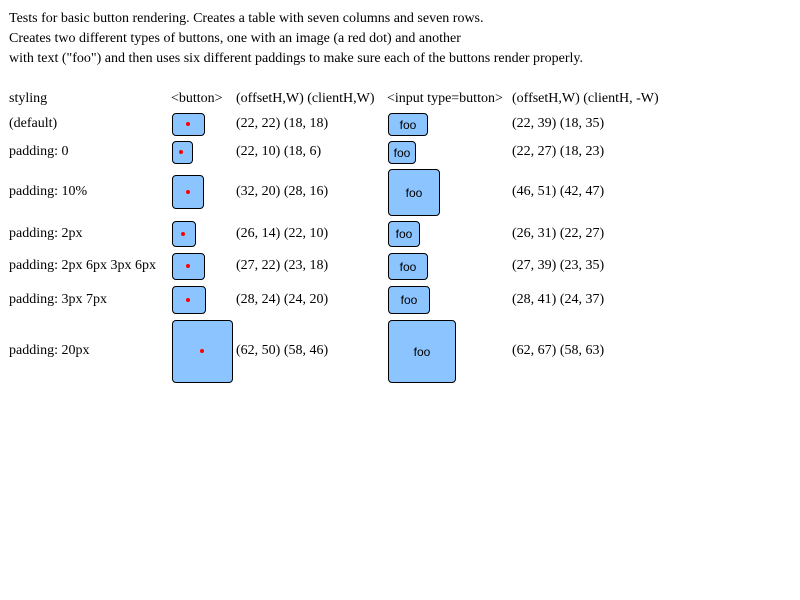  Describe the element at coordinates (558, 265) in the screenshot. I see `input-metrics: (27, 39) (23, 35)` at that location.